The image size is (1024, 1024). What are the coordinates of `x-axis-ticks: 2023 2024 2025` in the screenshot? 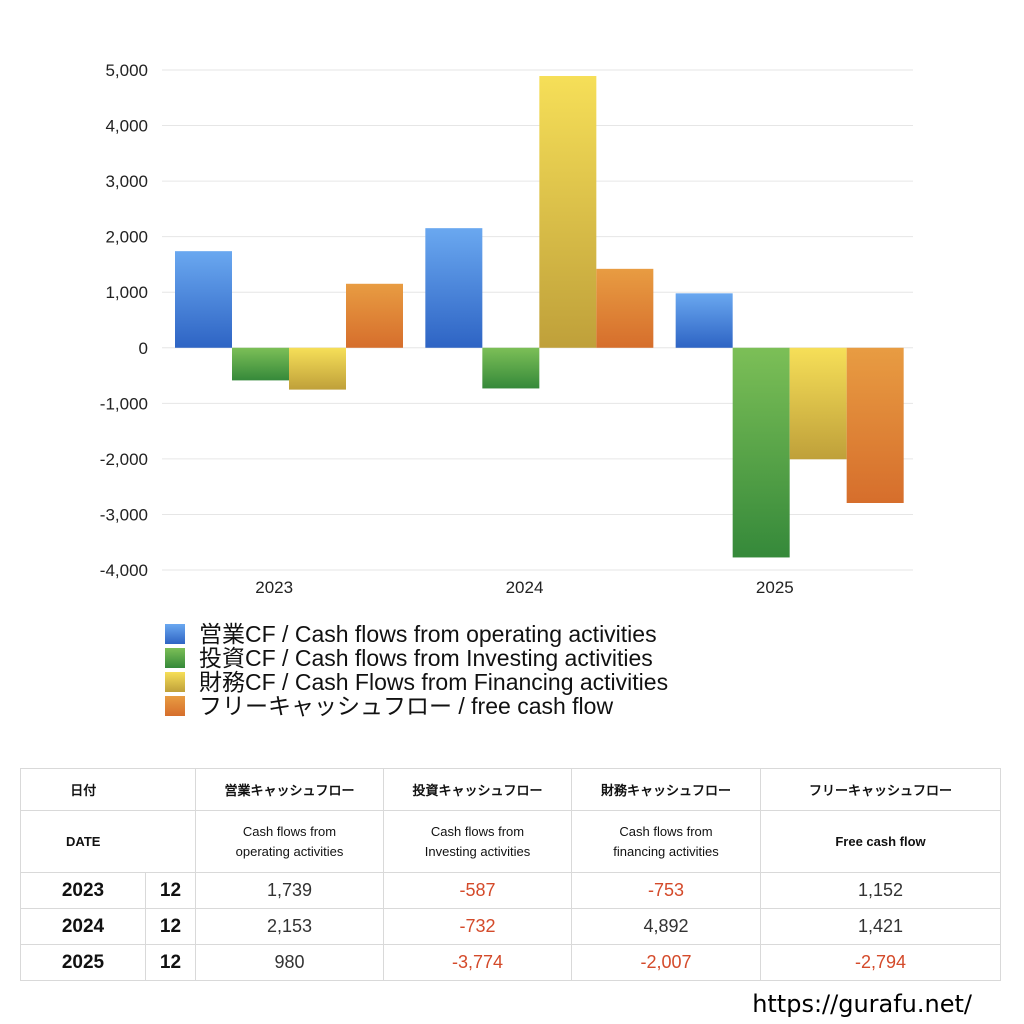 It's located at (524, 587).